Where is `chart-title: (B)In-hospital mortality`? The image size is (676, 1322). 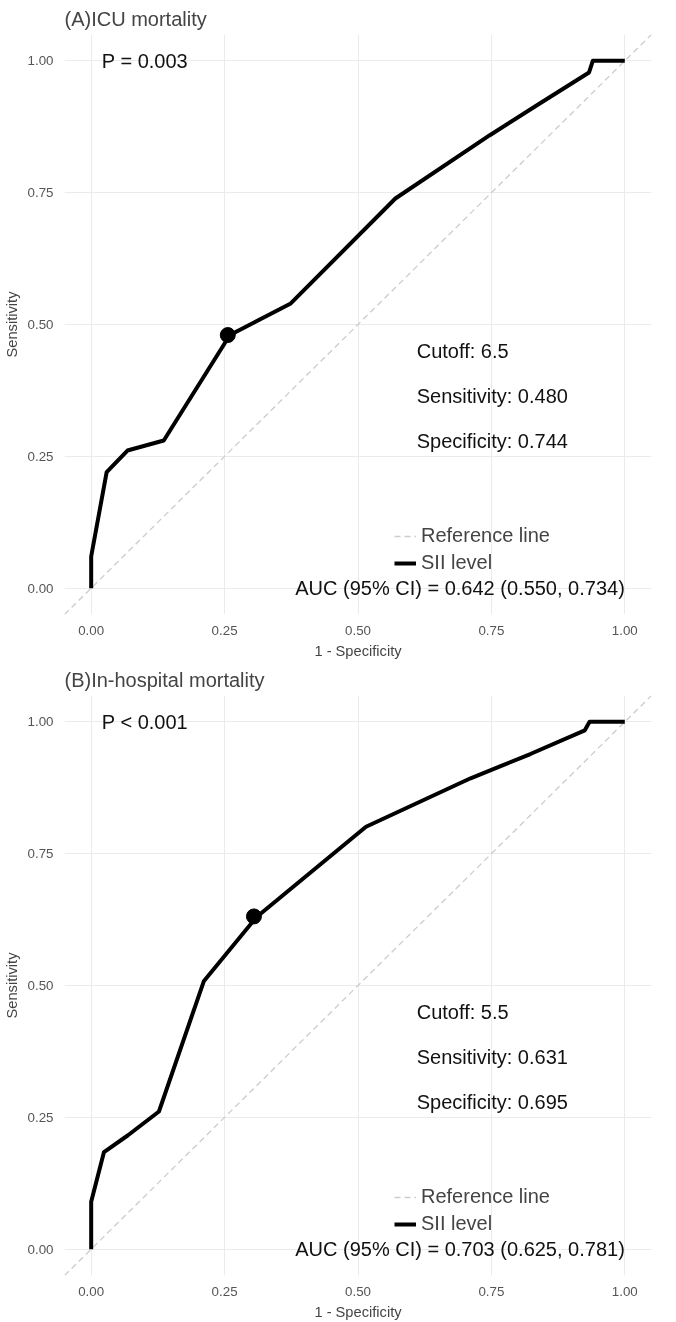
chart-title: (B)In-hospital mortality is located at coordinates (164, 679).